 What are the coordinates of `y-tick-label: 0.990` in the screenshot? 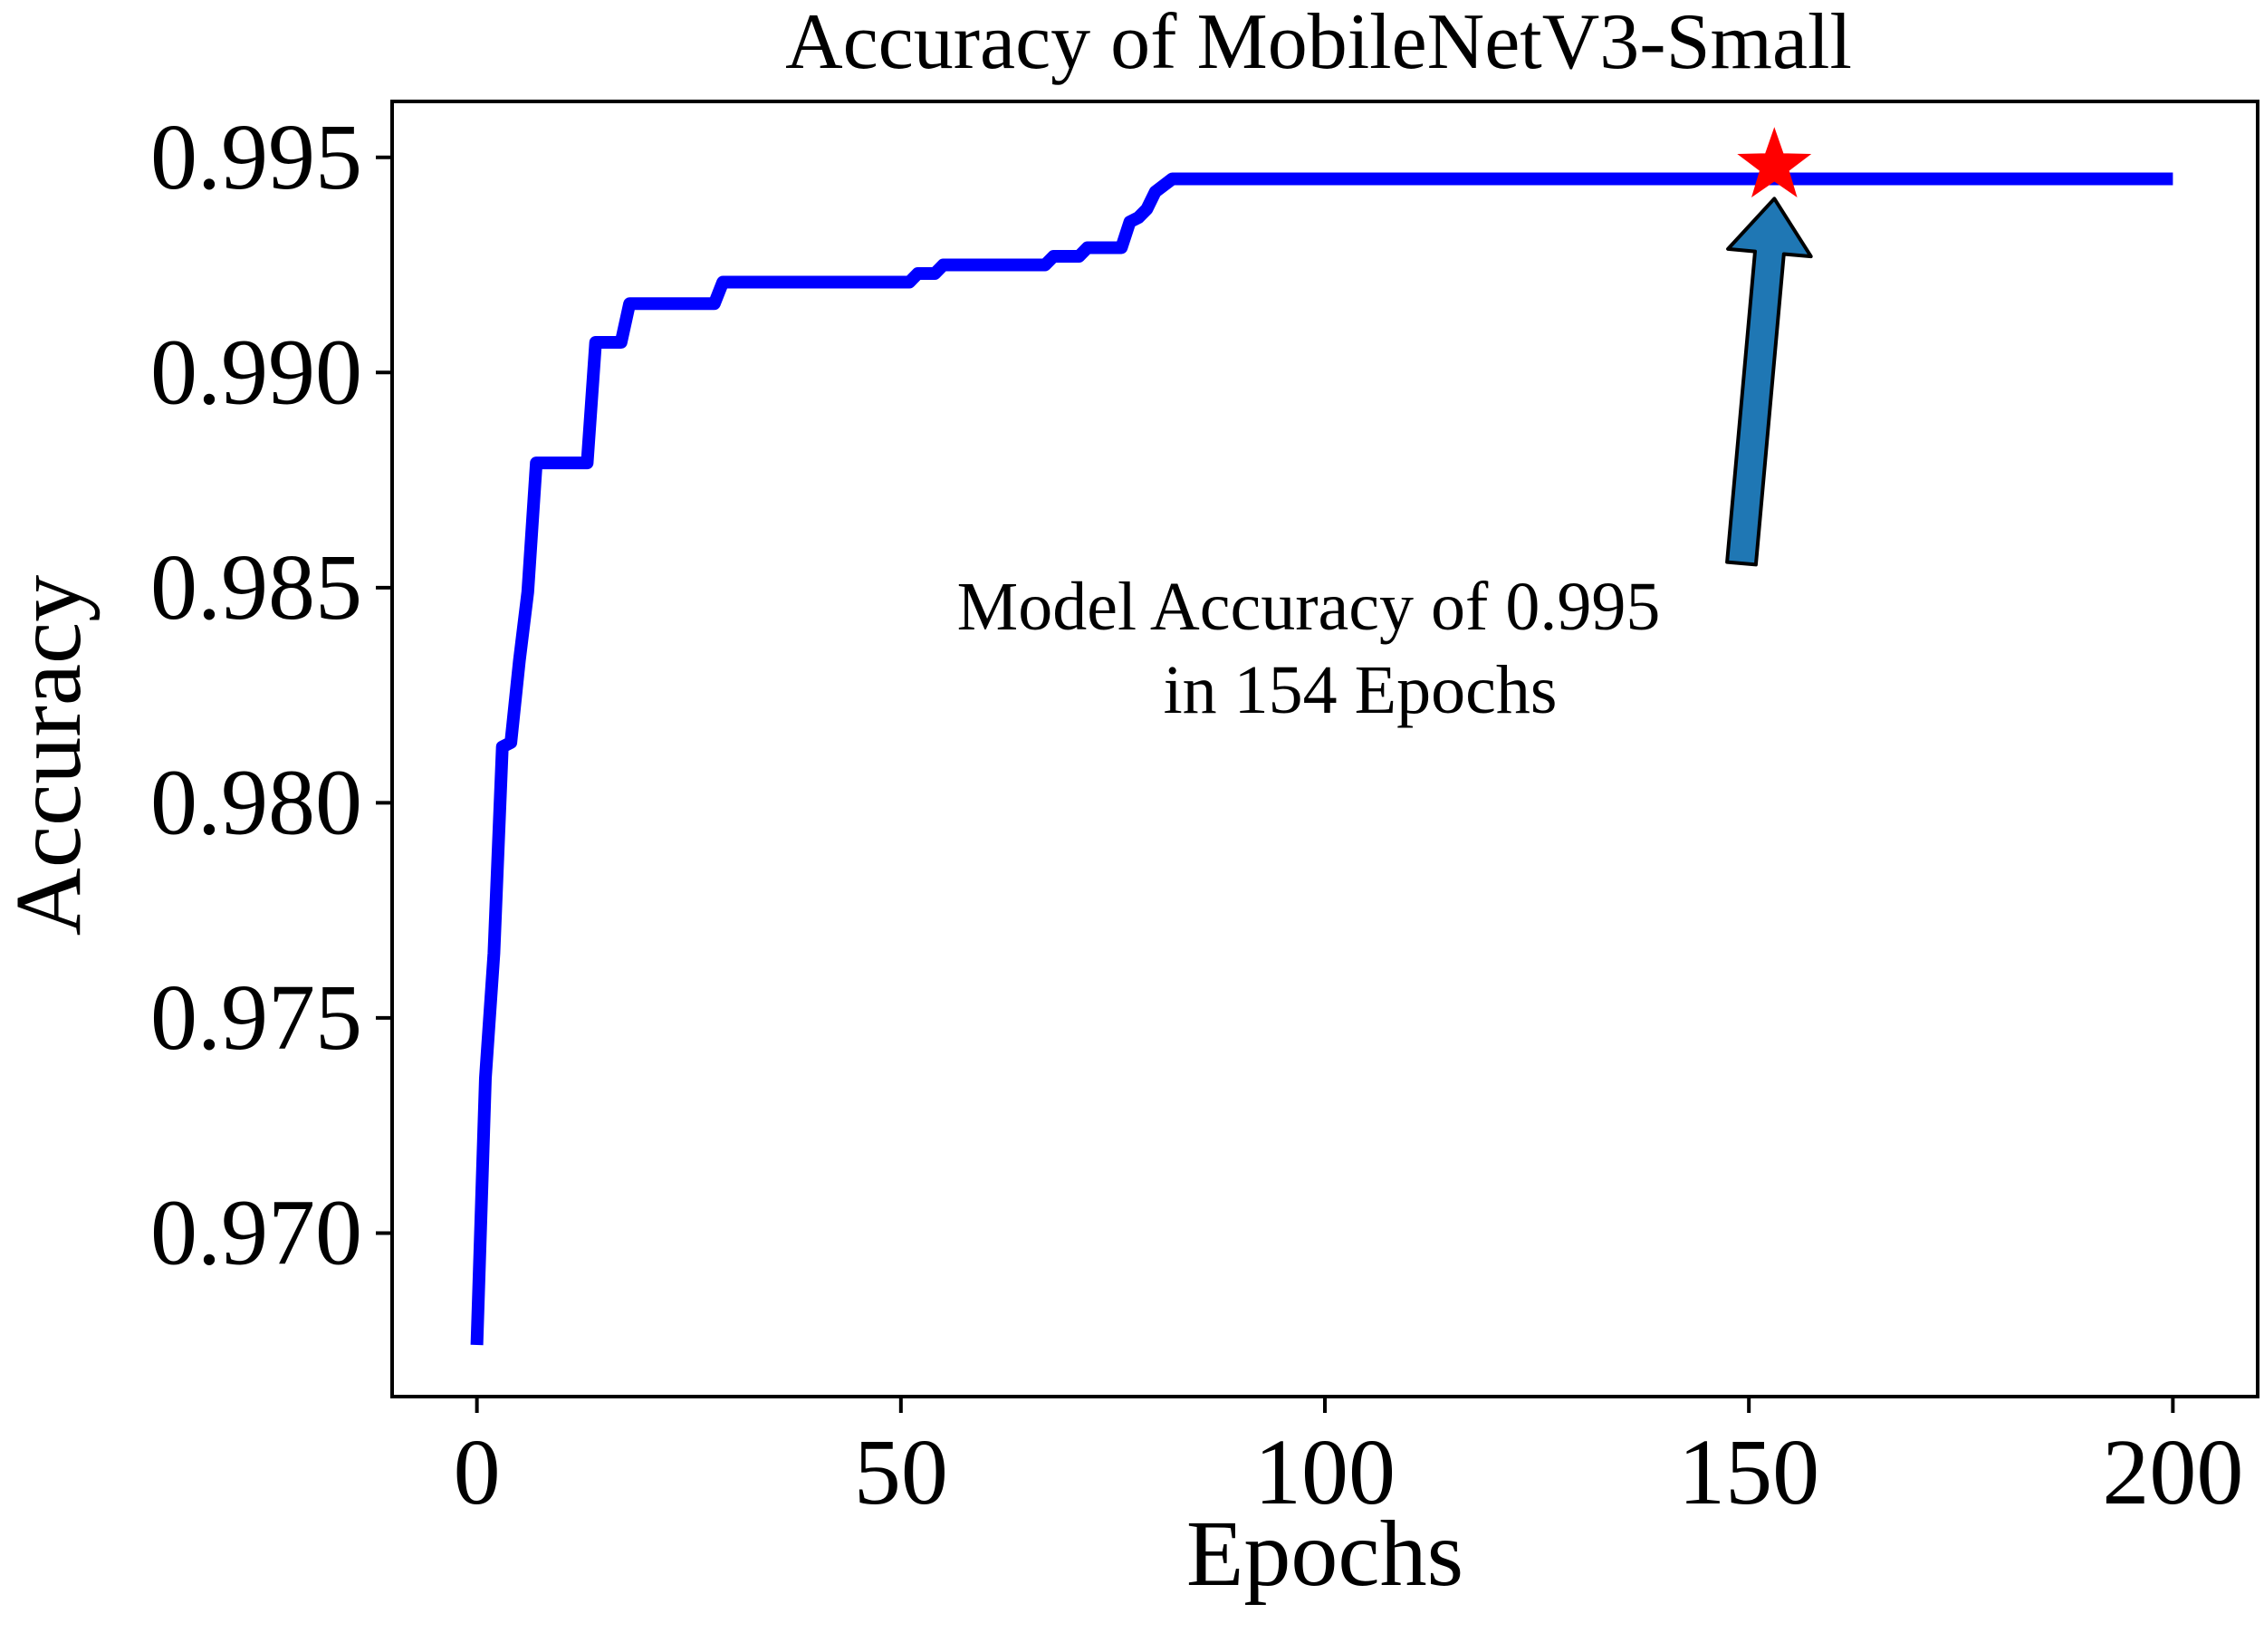 It's located at (256, 372).